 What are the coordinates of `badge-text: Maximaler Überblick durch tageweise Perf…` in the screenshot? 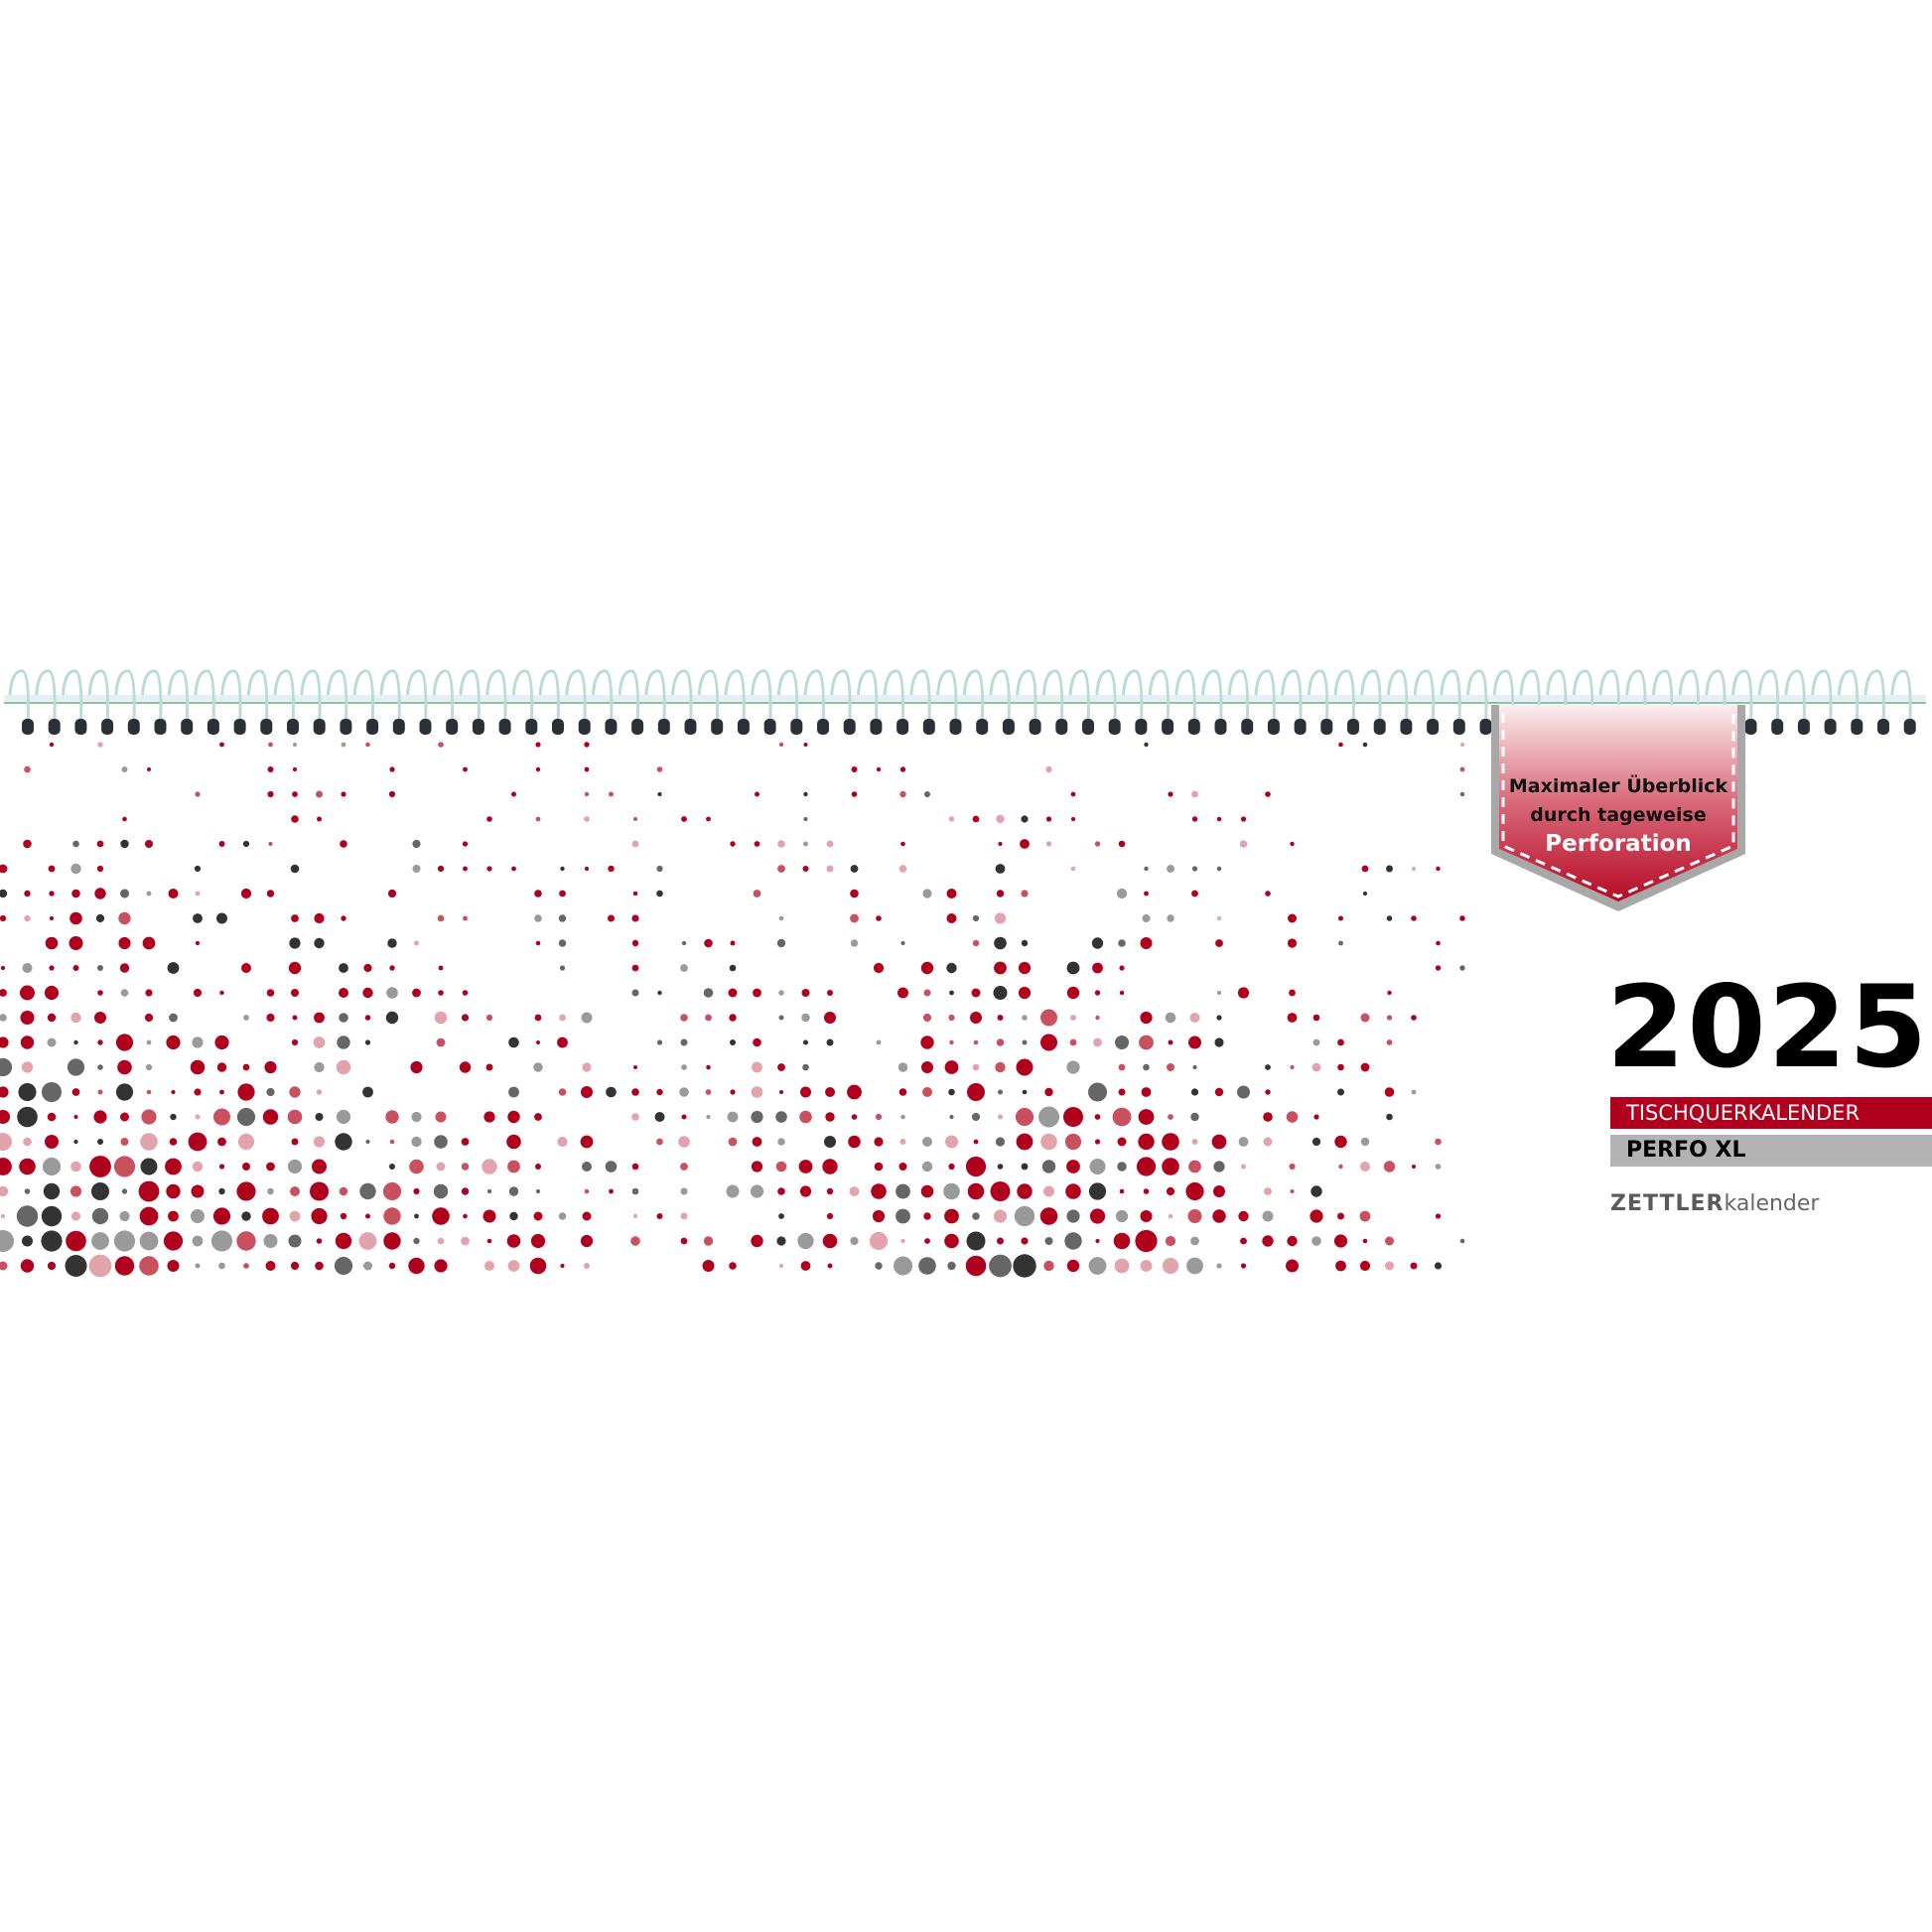 It's located at (1618, 816).